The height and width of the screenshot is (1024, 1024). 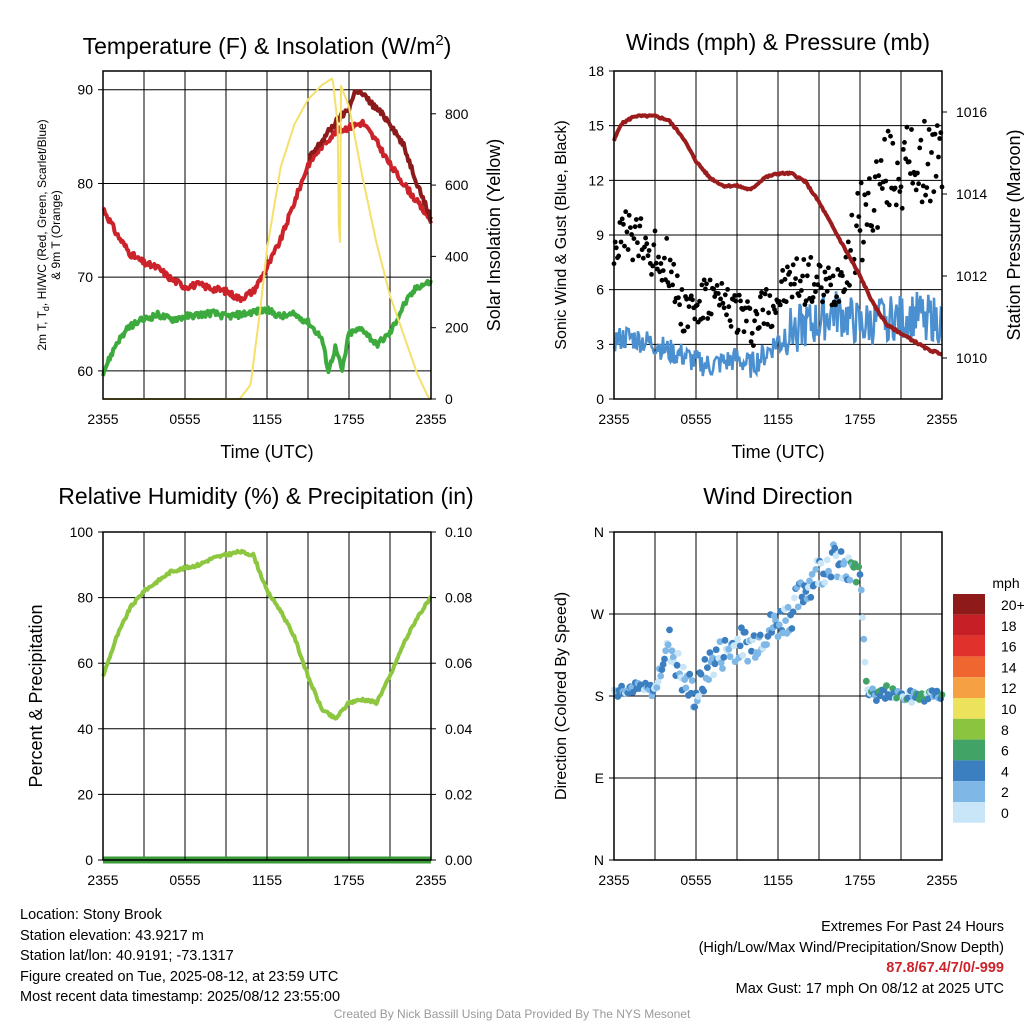 I want to click on wind-speed-line, so click(x=777, y=334).